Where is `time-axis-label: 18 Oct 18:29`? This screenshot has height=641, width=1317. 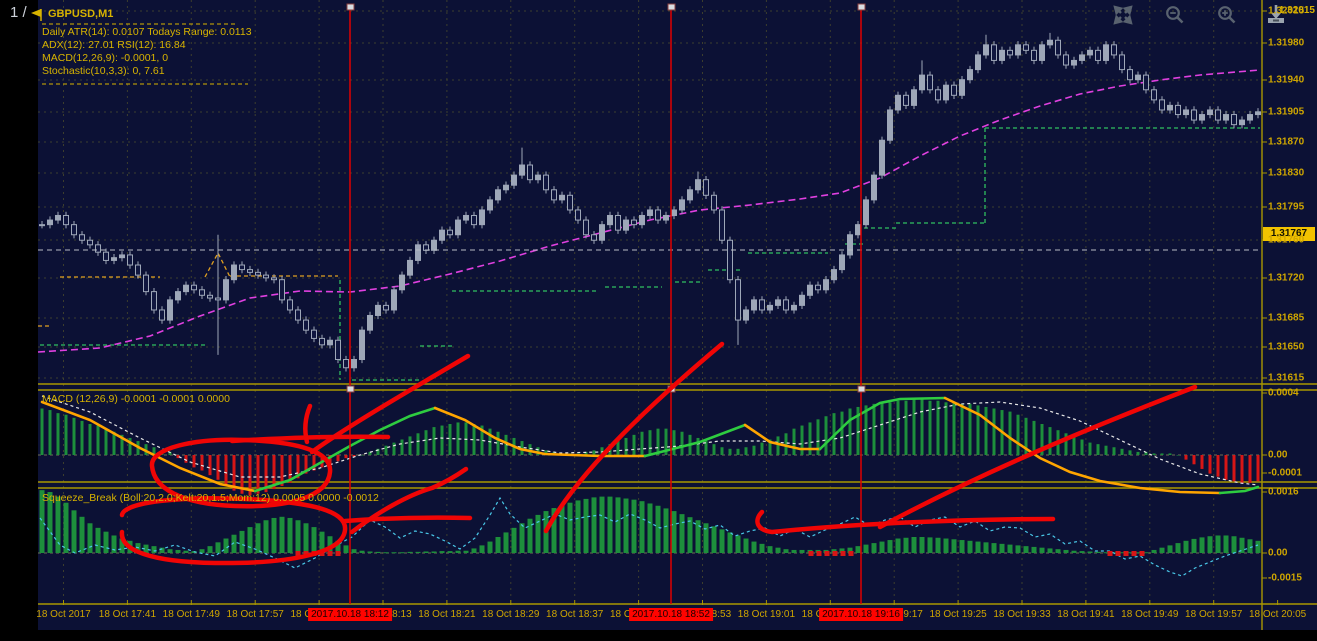
time-axis-label: 18 Oct 18:29 is located at coordinates (511, 614).